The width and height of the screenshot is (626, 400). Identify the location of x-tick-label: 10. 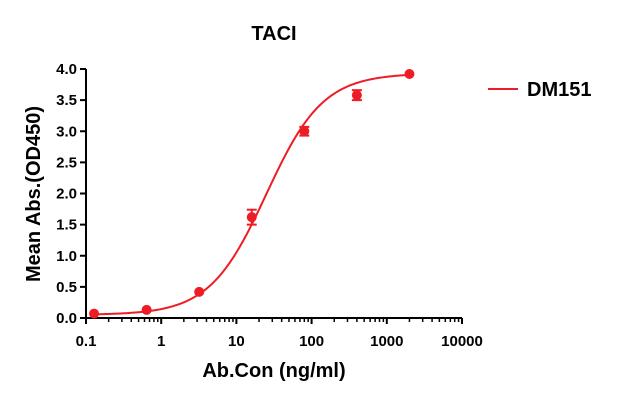
(236, 341).